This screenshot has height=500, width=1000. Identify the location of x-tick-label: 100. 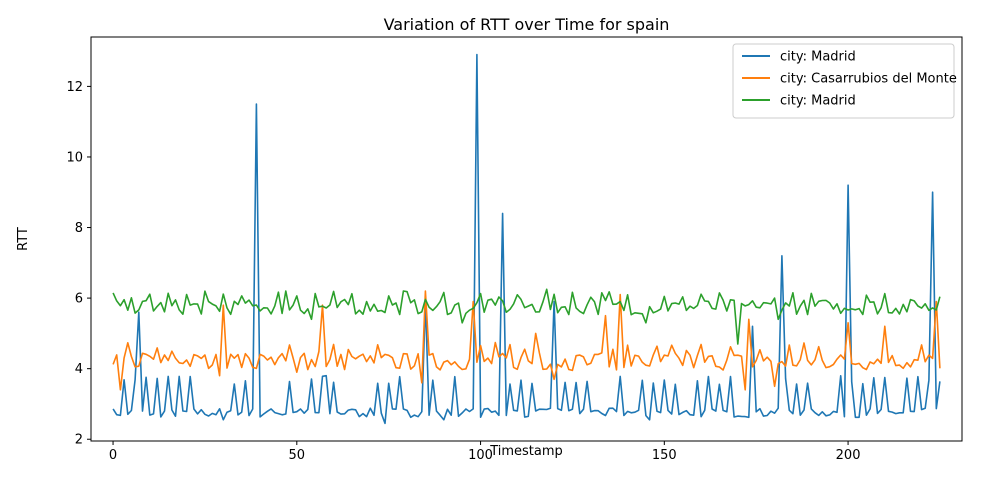
(480, 455).